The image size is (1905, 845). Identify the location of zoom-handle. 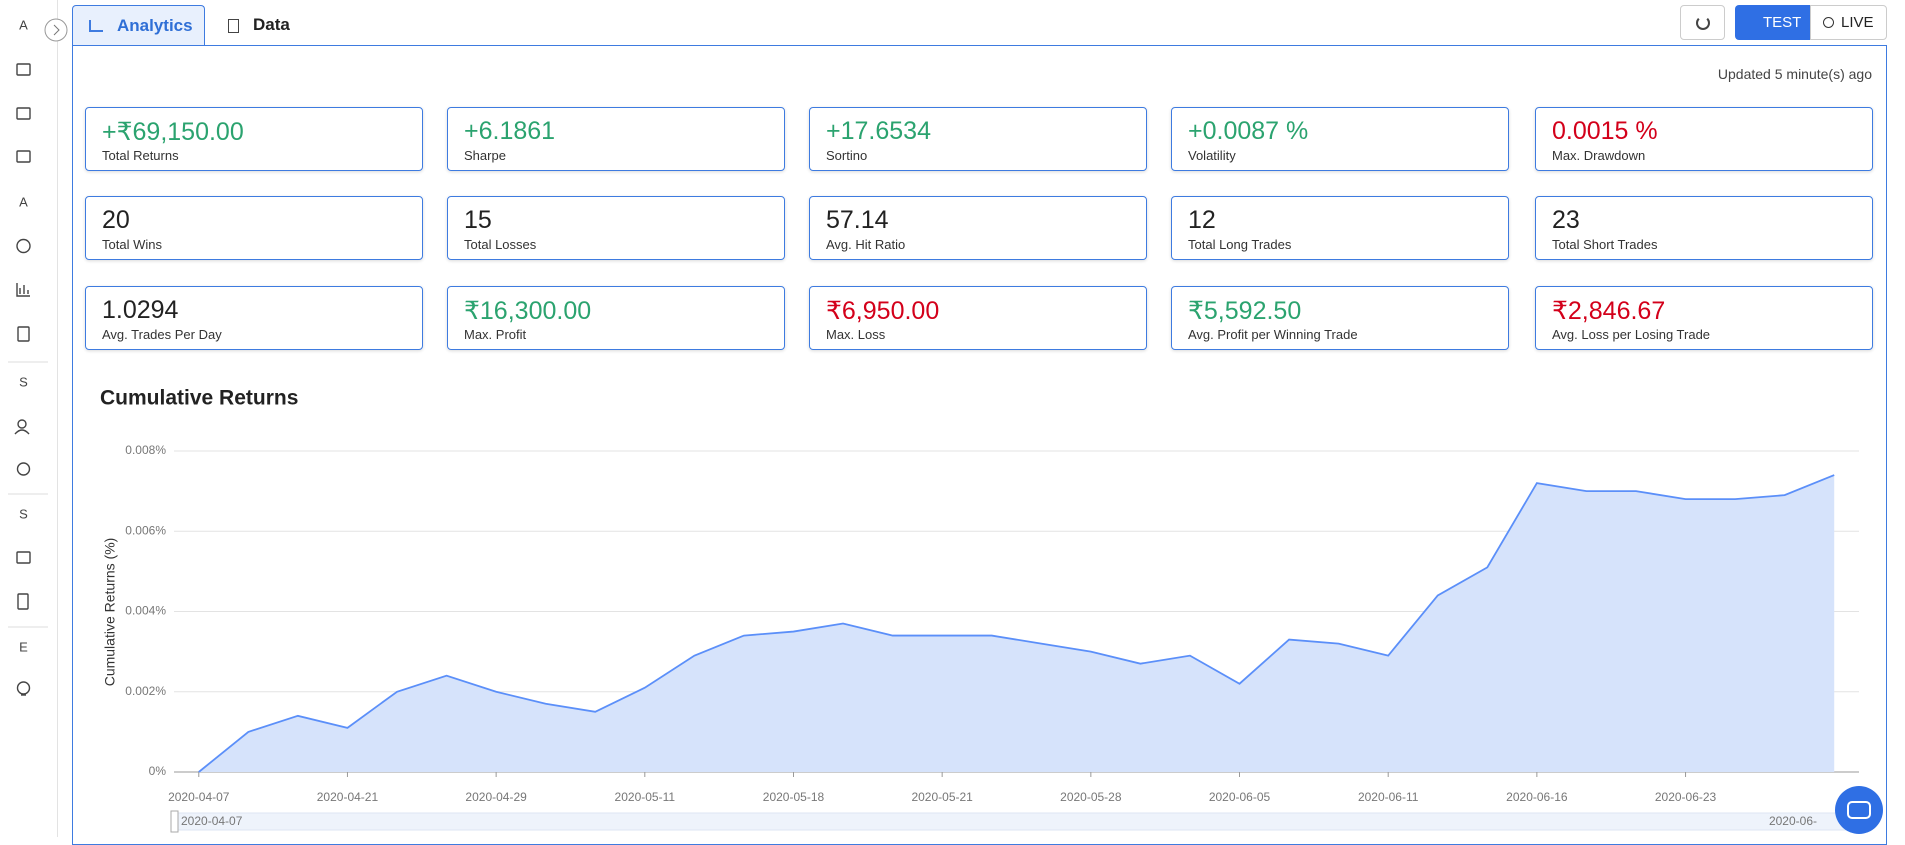
(174, 821).